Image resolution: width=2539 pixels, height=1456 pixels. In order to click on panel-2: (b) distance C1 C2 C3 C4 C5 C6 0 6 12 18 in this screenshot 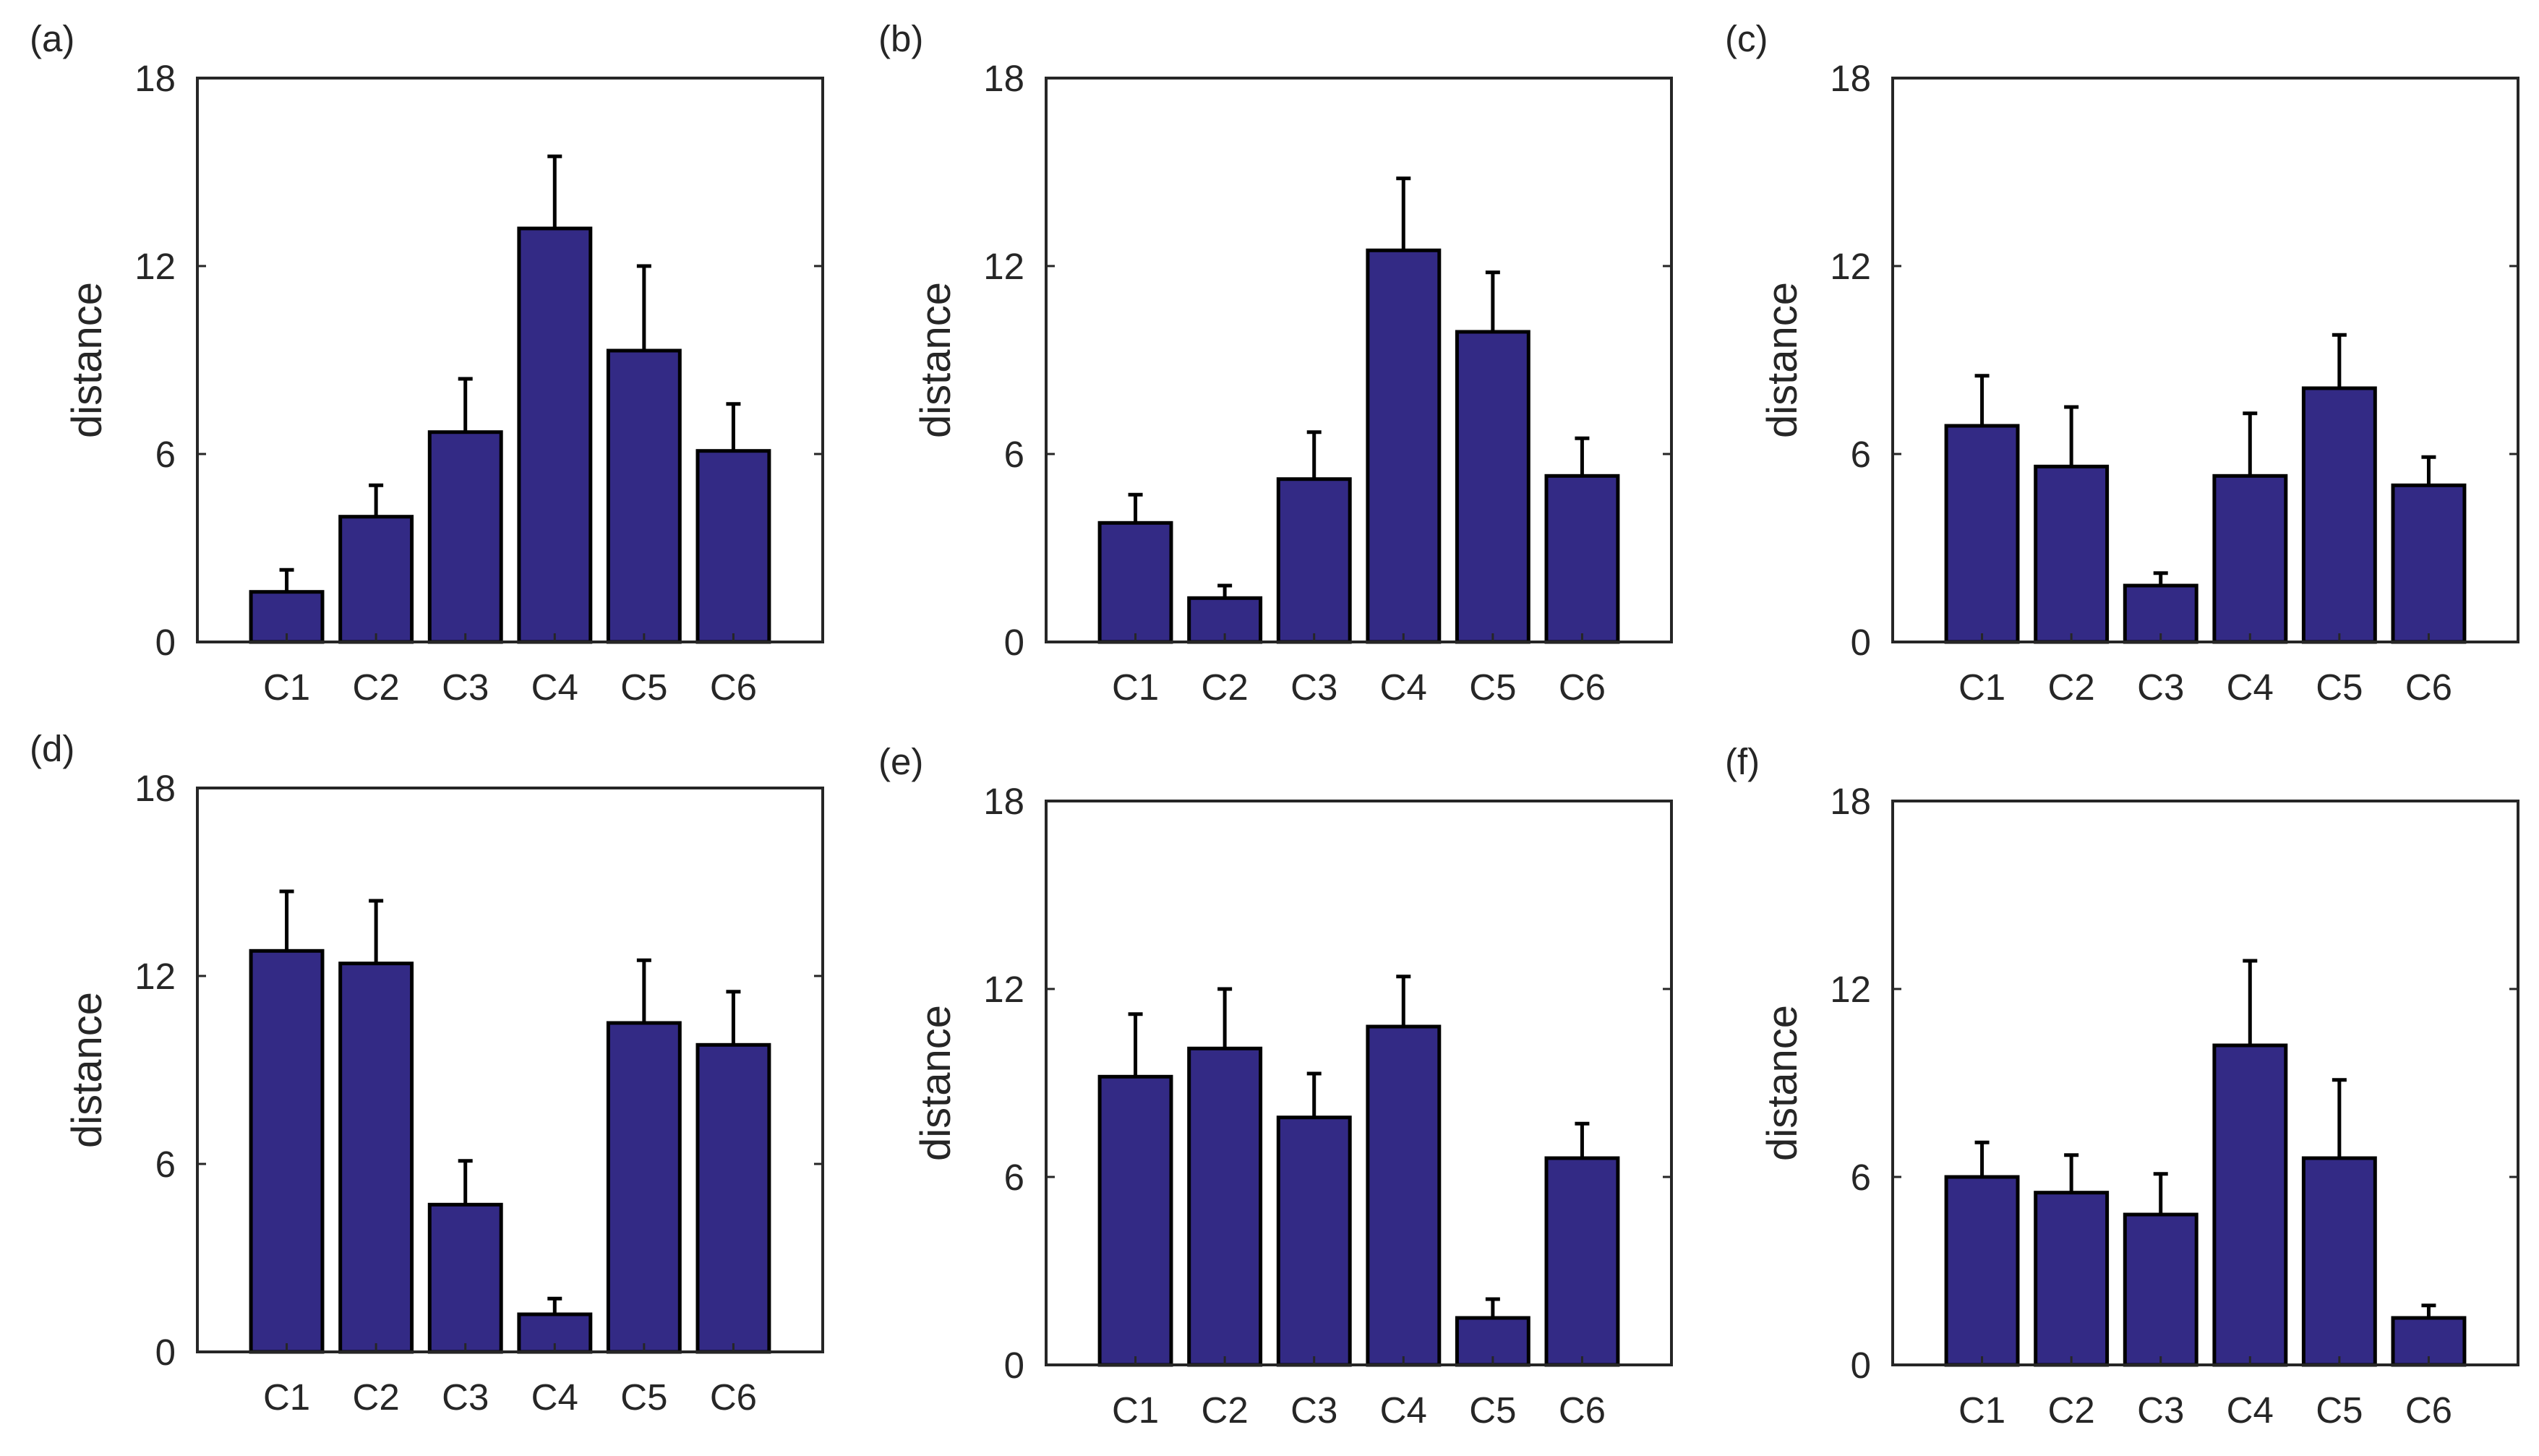, I will do `click(1275, 363)`.